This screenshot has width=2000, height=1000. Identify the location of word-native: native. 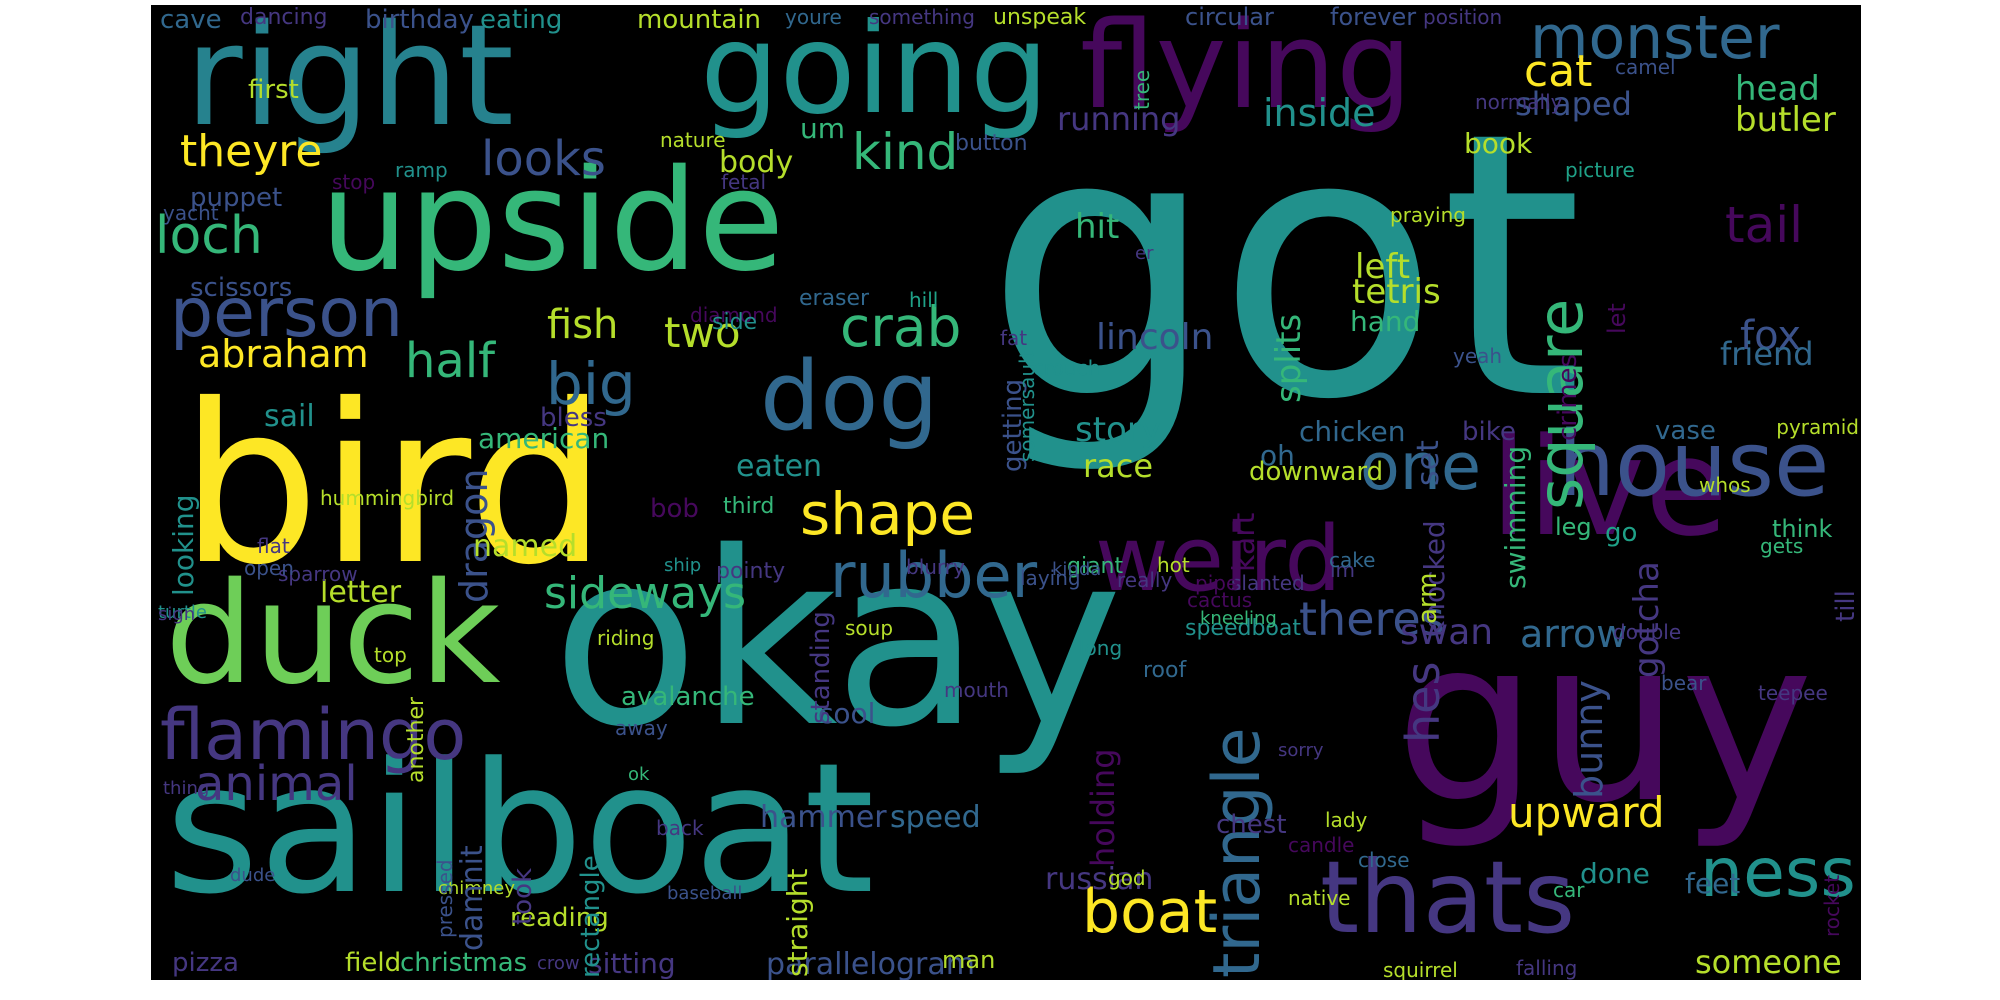
(1319, 898).